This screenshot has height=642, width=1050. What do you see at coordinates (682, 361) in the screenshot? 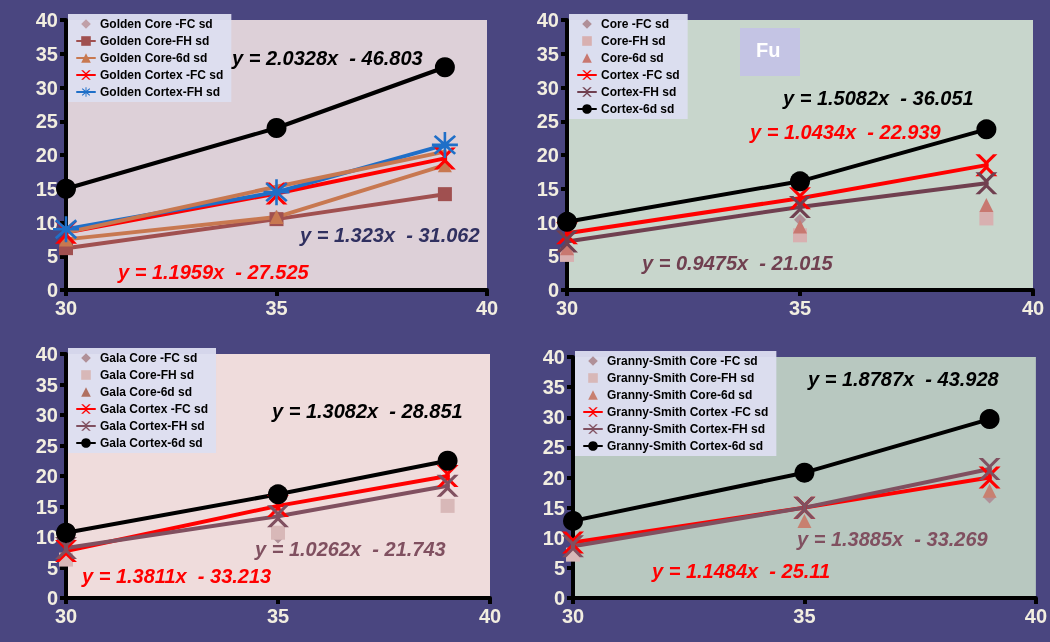
I see `legend-label: Granny-Smith Core -FC sd` at bounding box center [682, 361].